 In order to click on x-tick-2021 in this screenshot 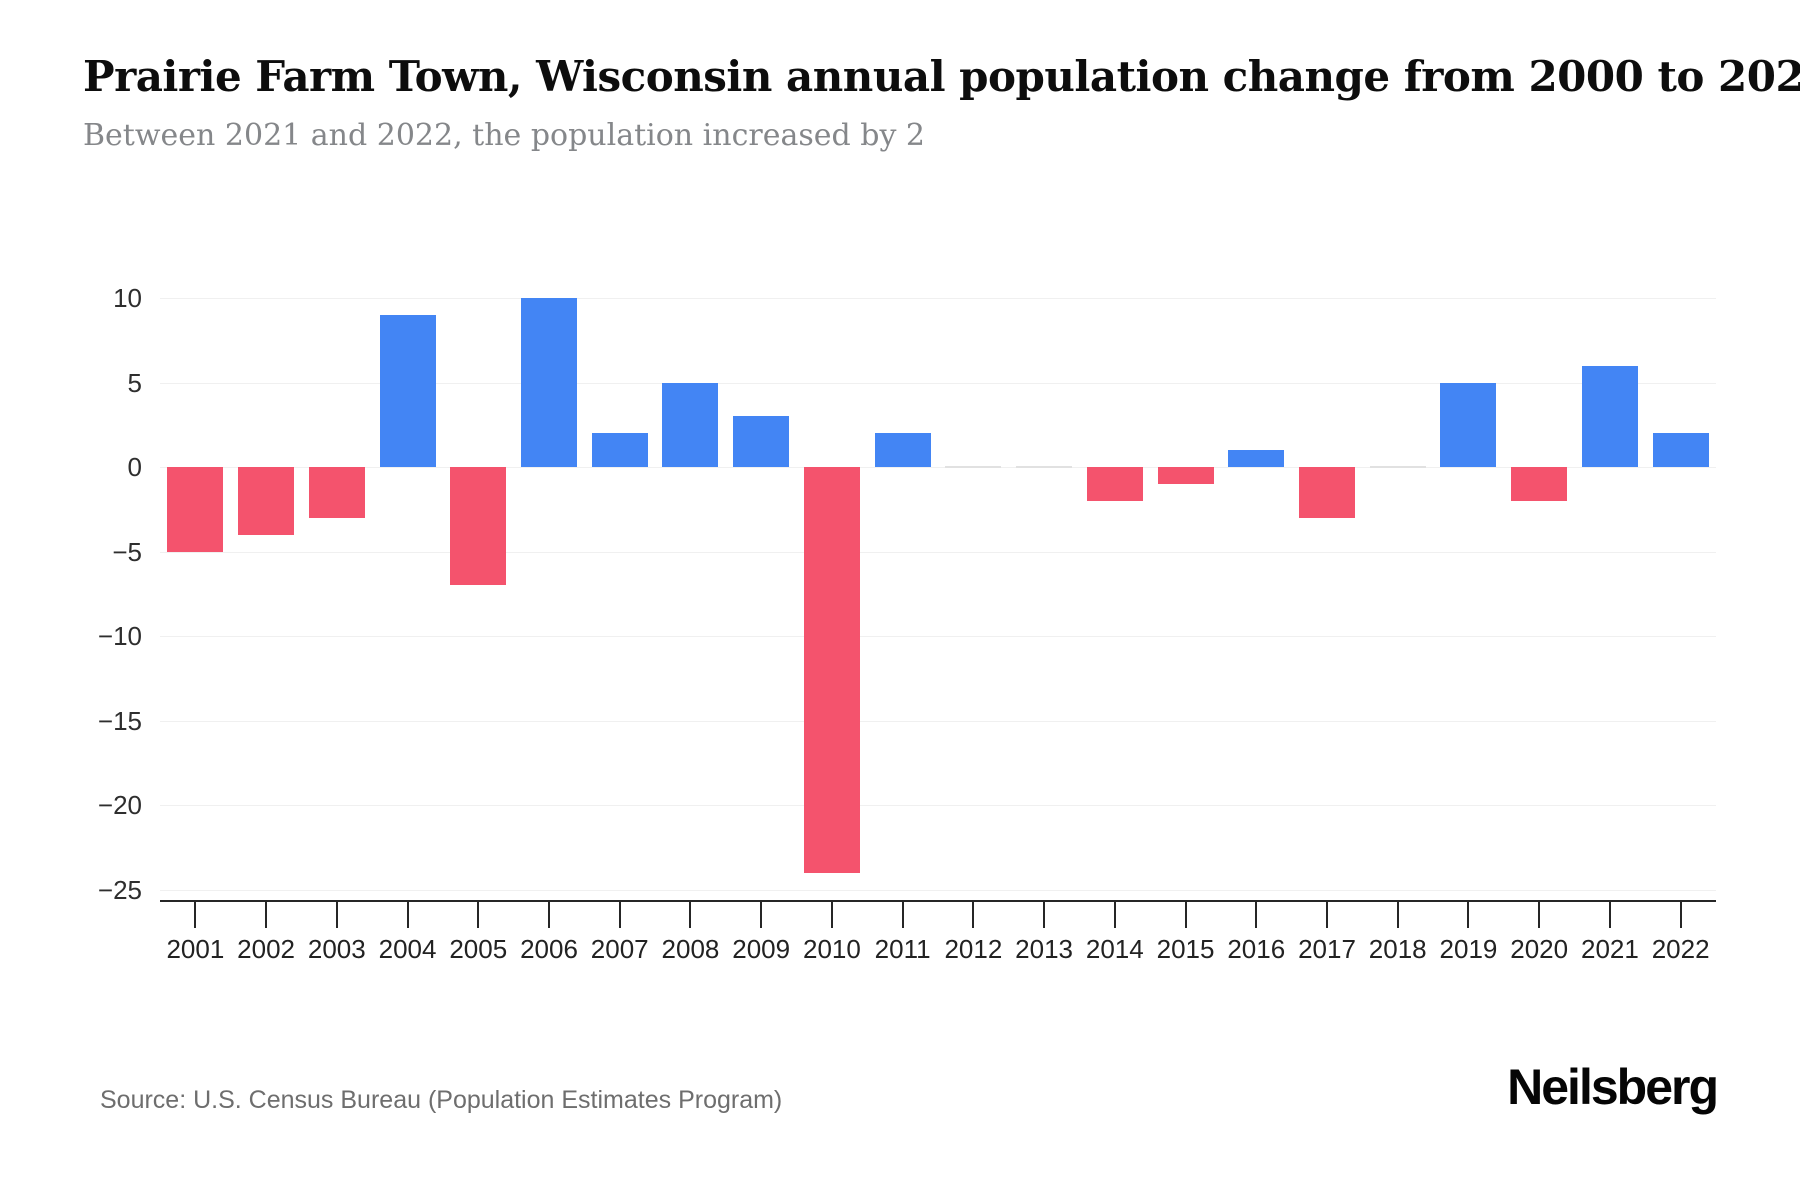, I will do `click(1609, 915)`.